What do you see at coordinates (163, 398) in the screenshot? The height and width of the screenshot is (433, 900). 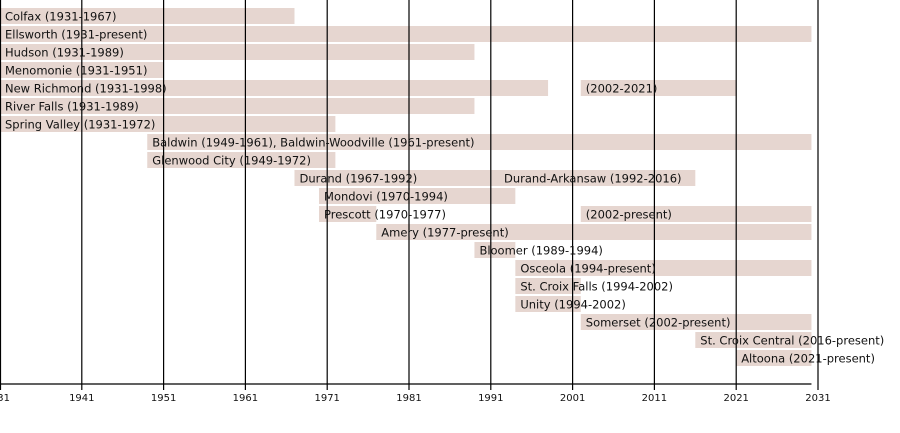 I see `x-tick-label: 1951` at bounding box center [163, 398].